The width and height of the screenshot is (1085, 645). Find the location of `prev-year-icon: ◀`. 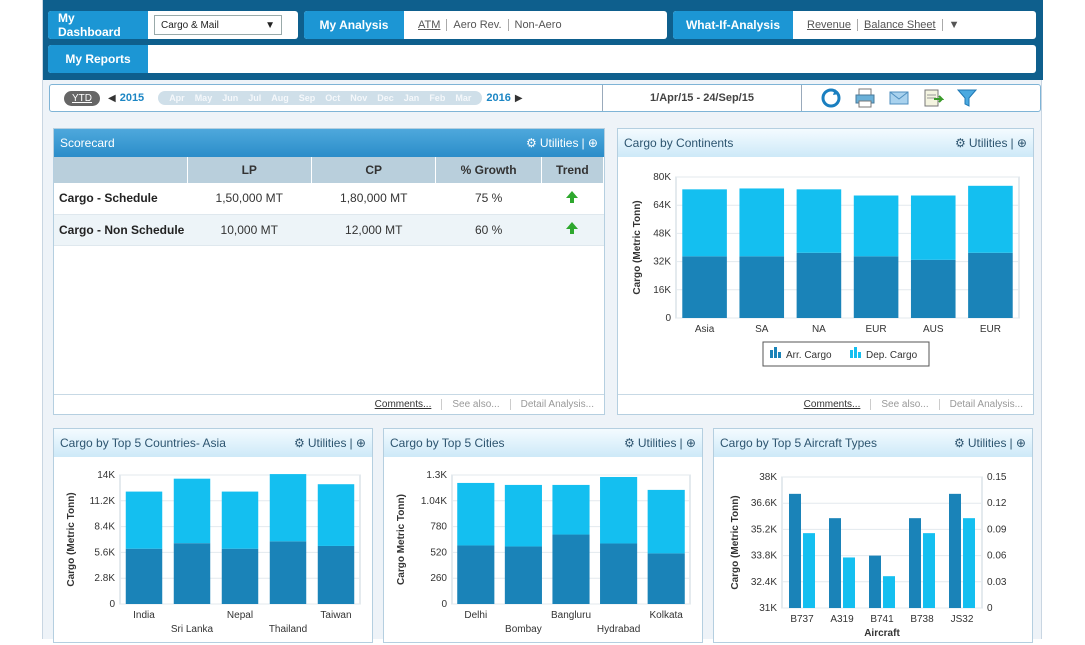

prev-year-icon: ◀ is located at coordinates (112, 98).